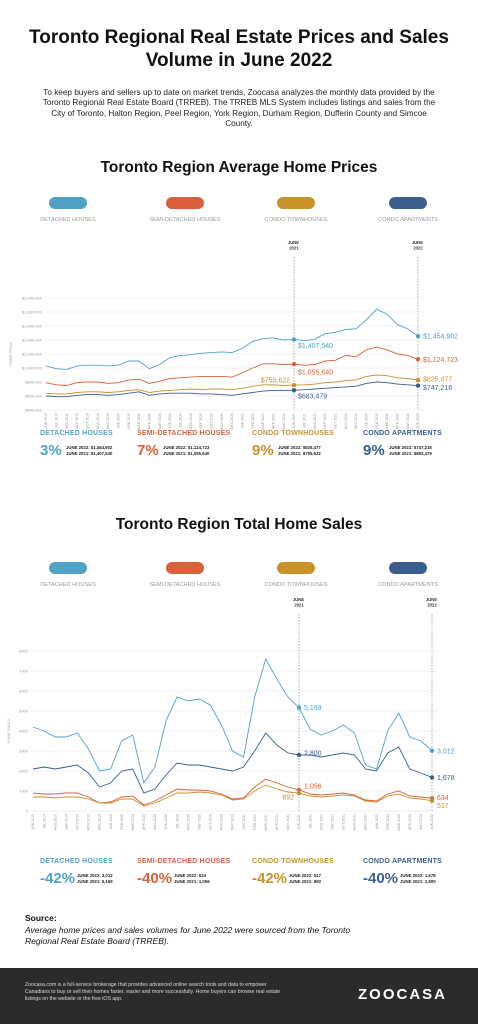  I want to click on y-tick-label: $600,000, so click(33, 396).